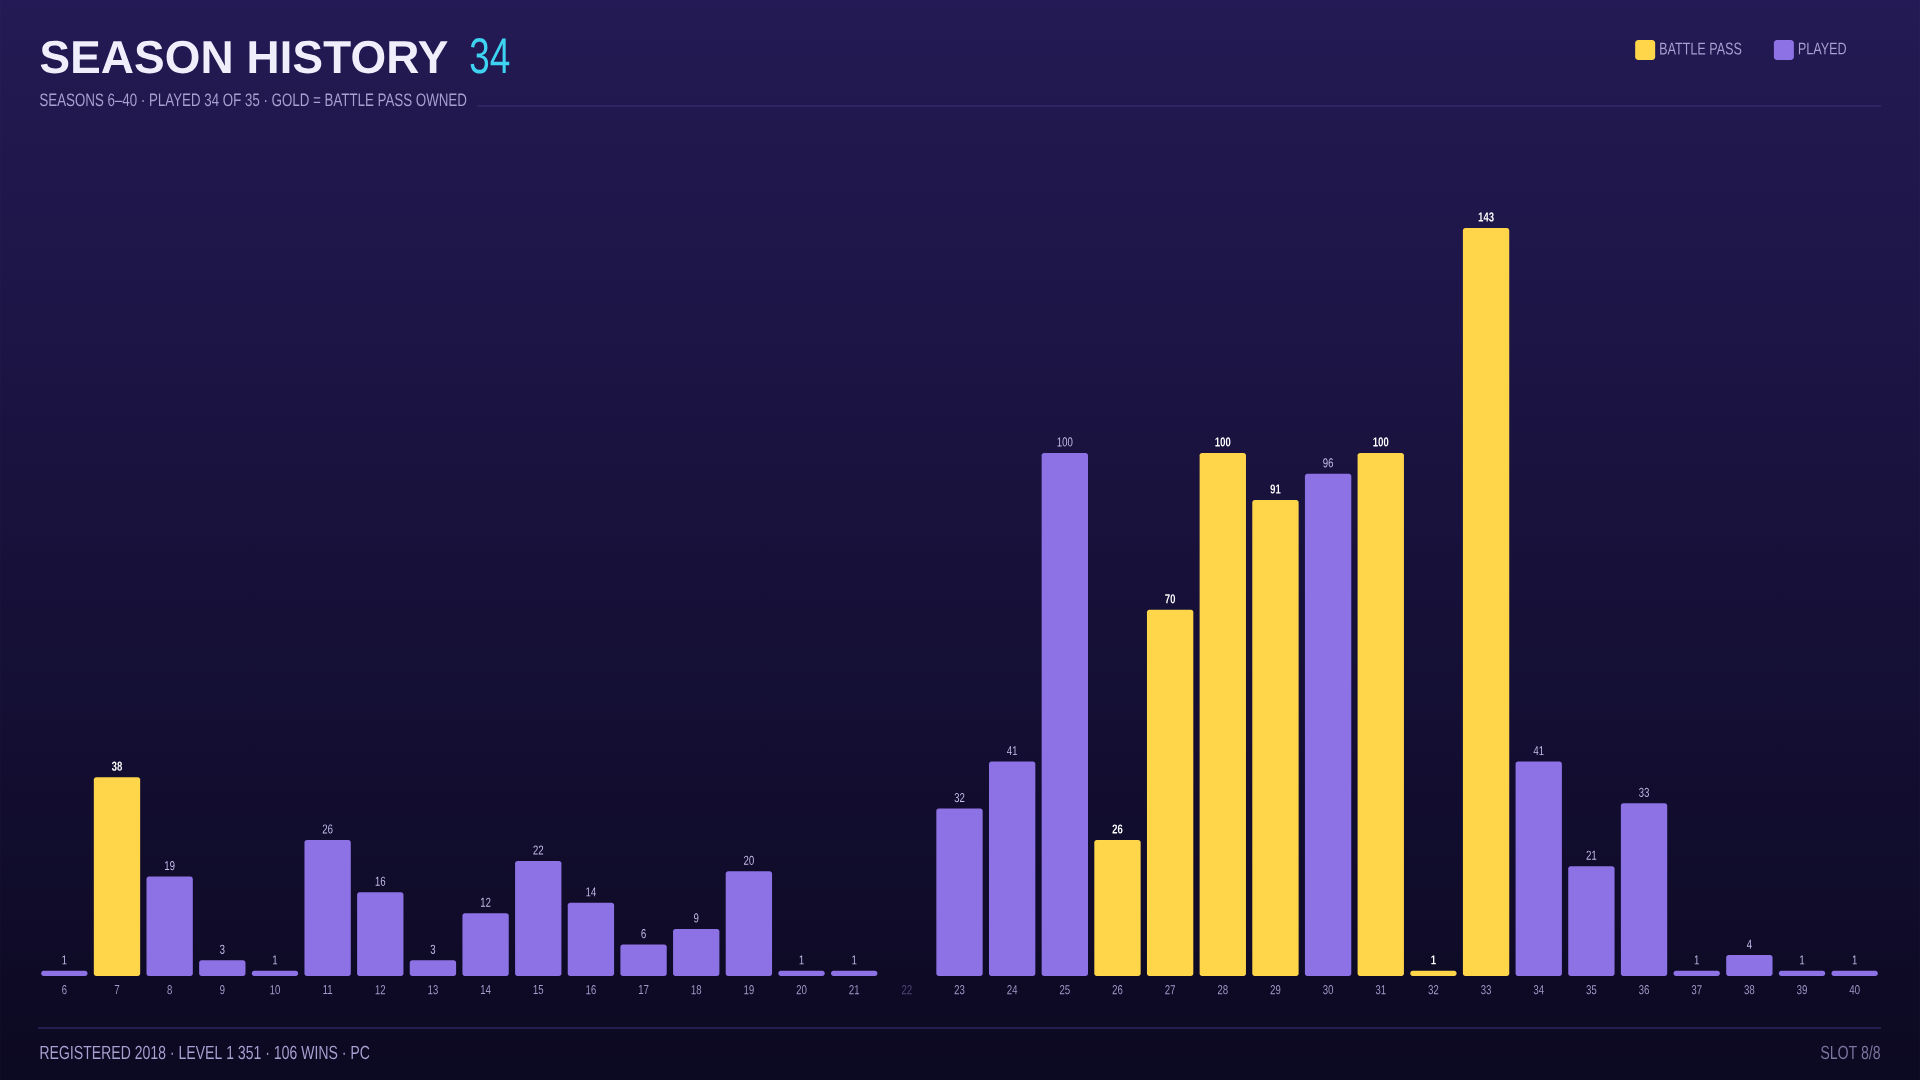  Describe the element at coordinates (1328, 463) in the screenshot. I see `data-label: 96` at that location.